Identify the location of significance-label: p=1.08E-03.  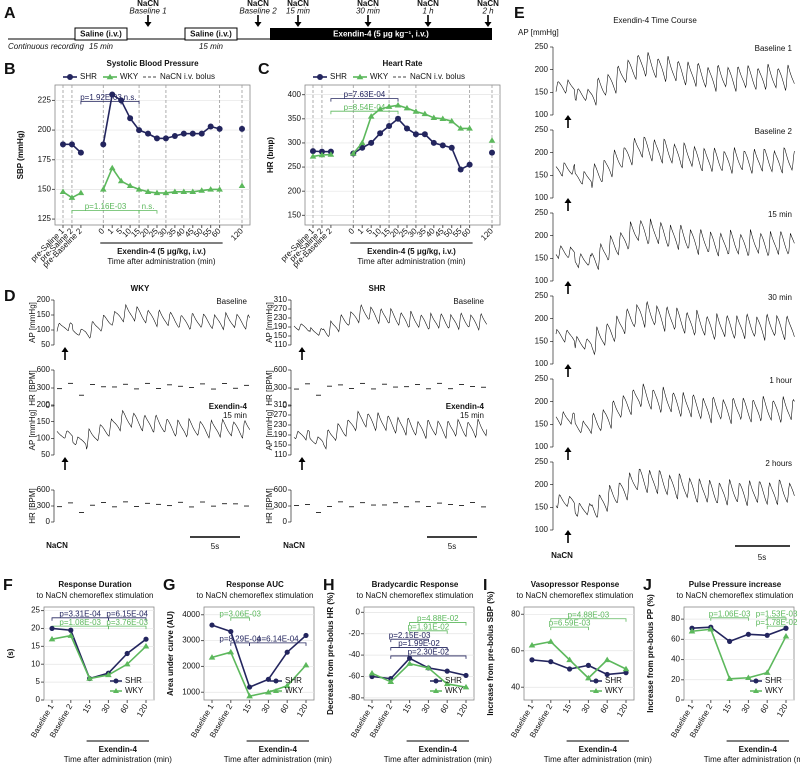
(80, 622).